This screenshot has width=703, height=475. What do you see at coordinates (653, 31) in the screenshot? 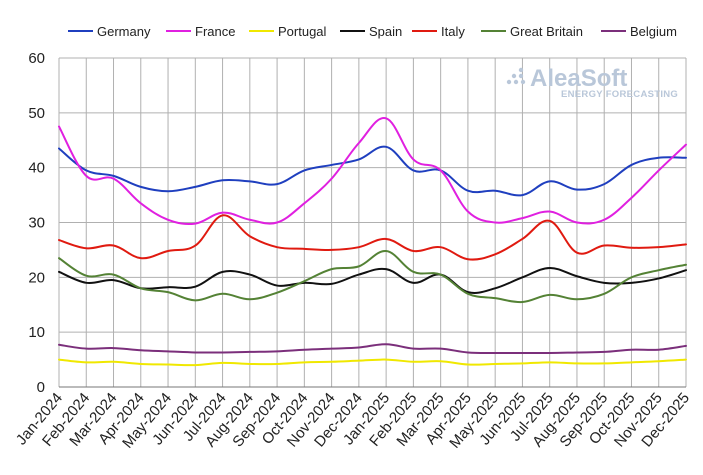
I see `legend-label: Belgium` at bounding box center [653, 31].